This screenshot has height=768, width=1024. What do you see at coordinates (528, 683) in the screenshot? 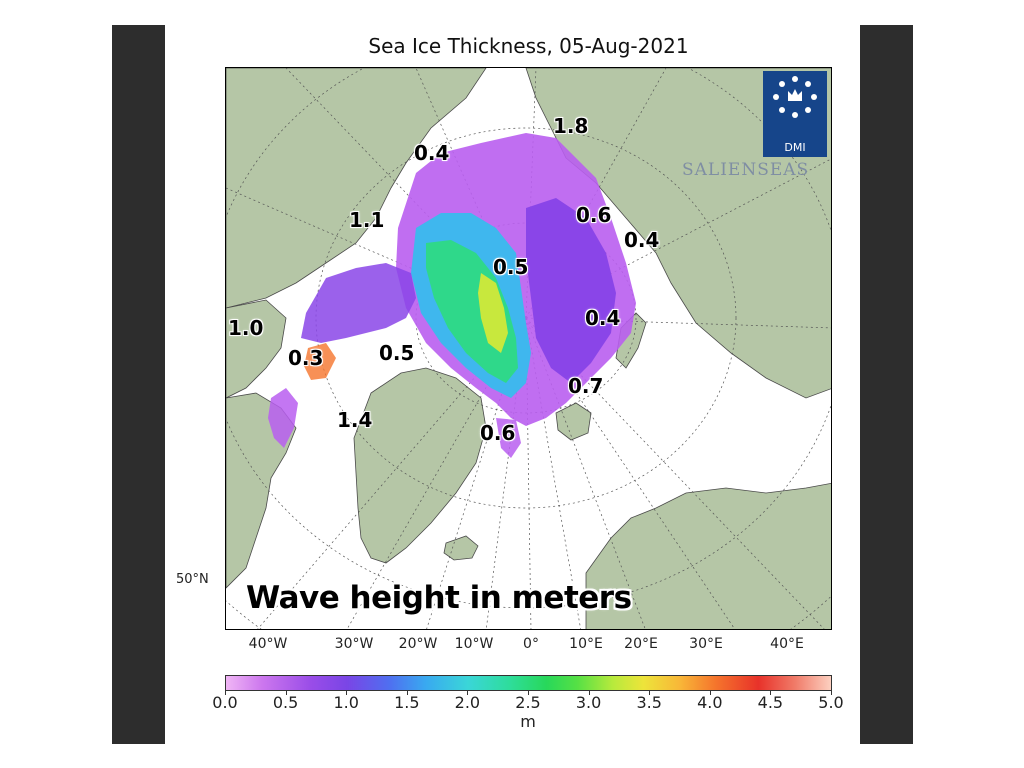
I see `colorbar` at bounding box center [528, 683].